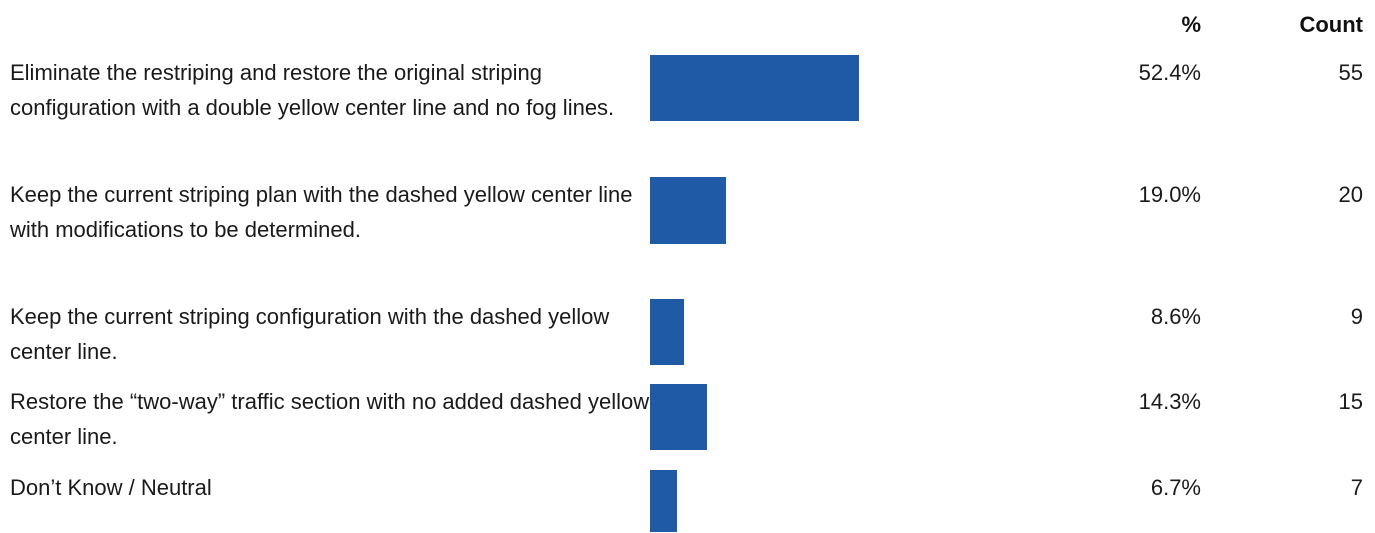 The height and width of the screenshot is (533, 1375). I want to click on percent-value: 14.3%, so click(1169, 401).